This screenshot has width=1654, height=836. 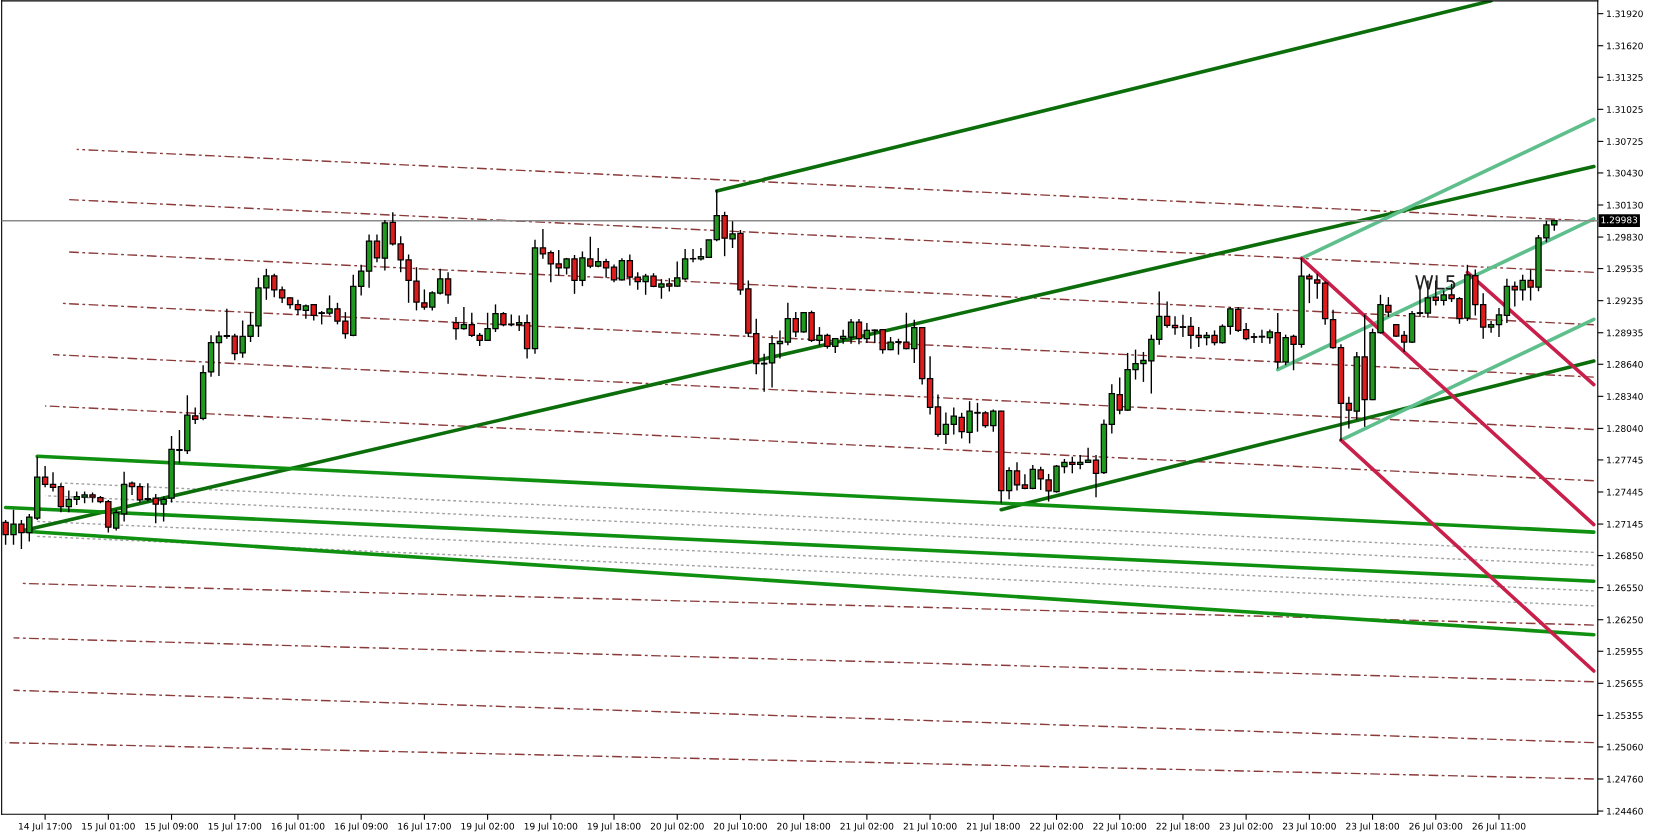 What do you see at coordinates (867, 827) in the screenshot?
I see `x-tick-label: 21 Jul 02:00` at bounding box center [867, 827].